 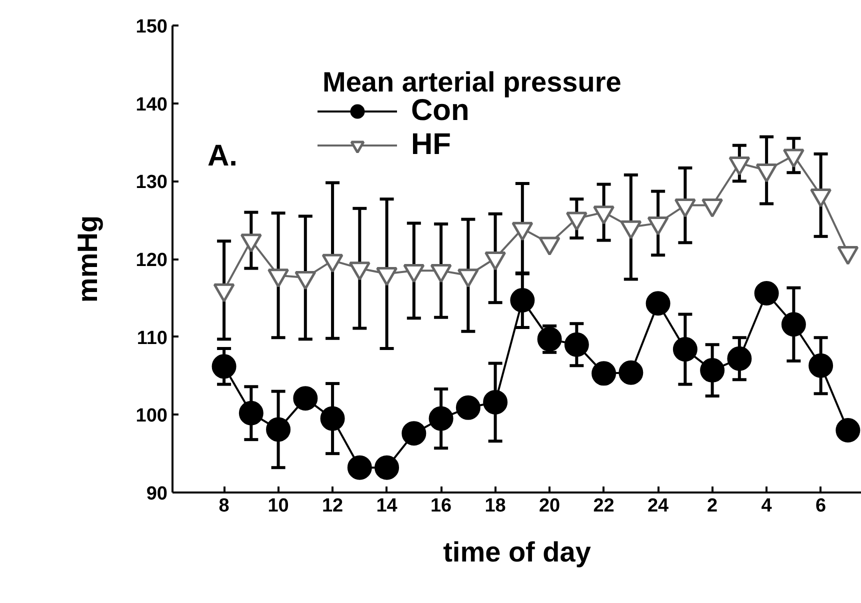 I want to click on y-tick-label: 150, so click(x=152, y=27).